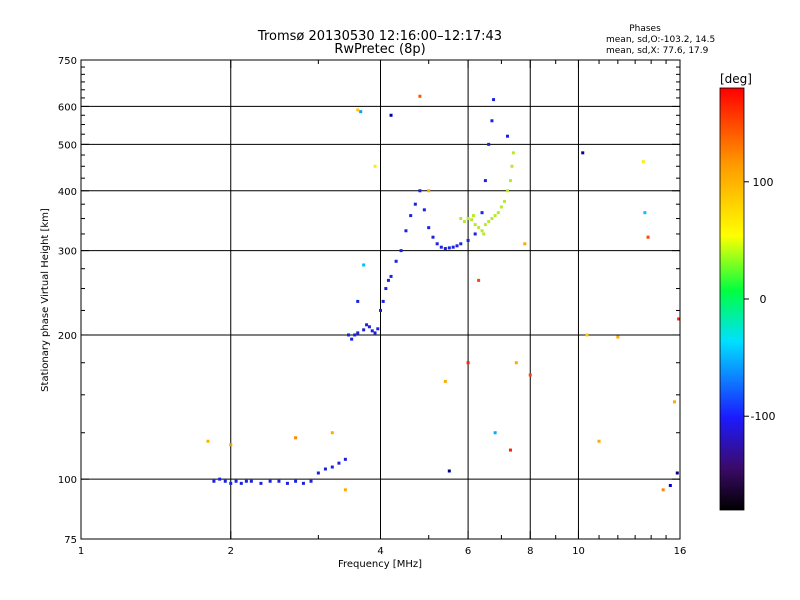 This screenshot has height=600, width=800. I want to click on colorbar-tick-label: 0, so click(763, 299).